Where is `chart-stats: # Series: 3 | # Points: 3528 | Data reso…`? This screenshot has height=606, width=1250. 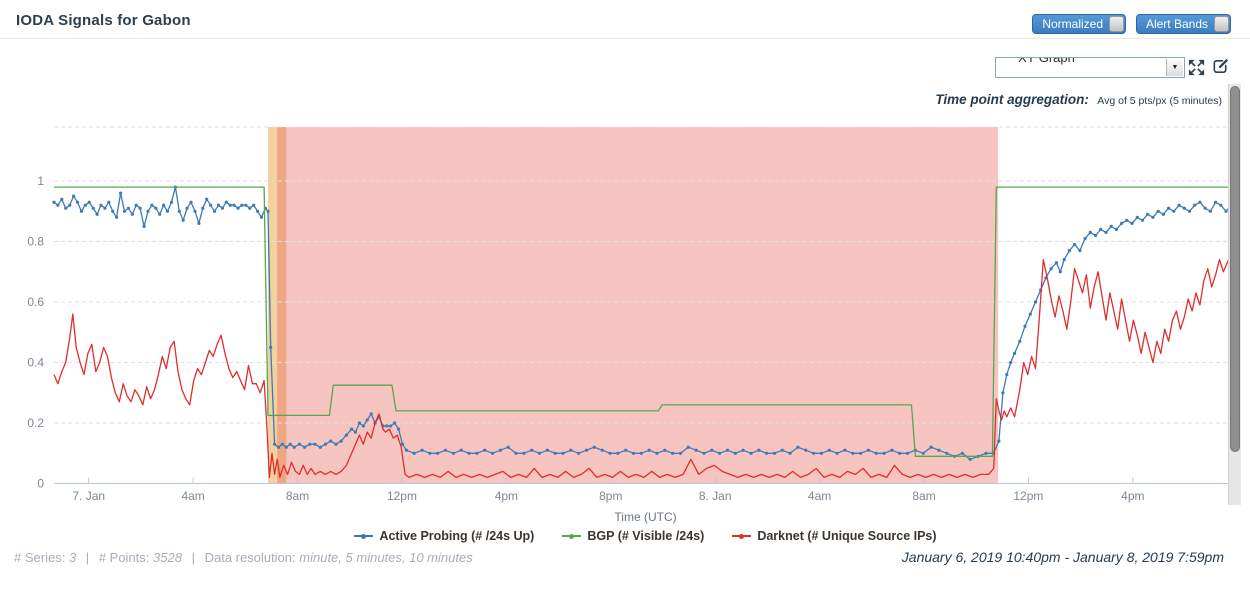
chart-stats: # Series: 3 | # Points: 3528 | Data reso… is located at coordinates (243, 557).